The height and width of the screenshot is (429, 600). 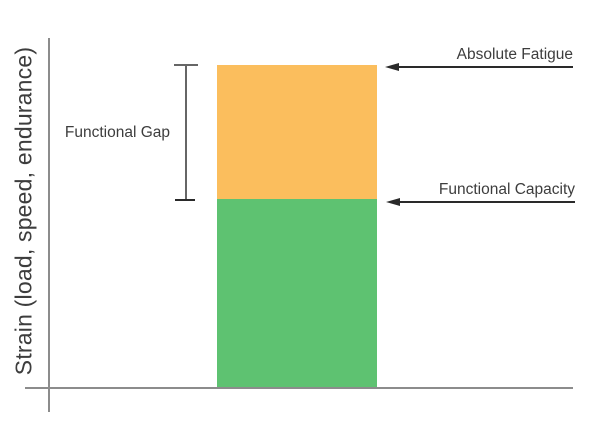 What do you see at coordinates (185, 200) in the screenshot?
I see `functional-gap-bracket-cap-bottom` at bounding box center [185, 200].